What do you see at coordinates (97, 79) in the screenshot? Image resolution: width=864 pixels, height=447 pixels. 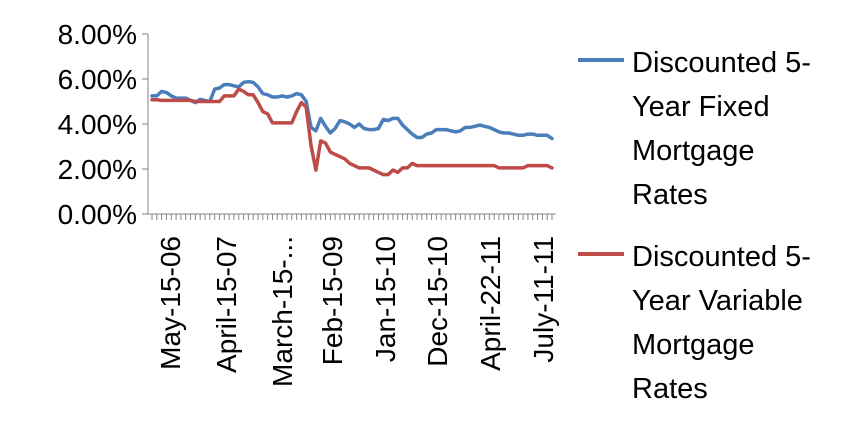 I see `y-tick-label: 6.00%` at bounding box center [97, 79].